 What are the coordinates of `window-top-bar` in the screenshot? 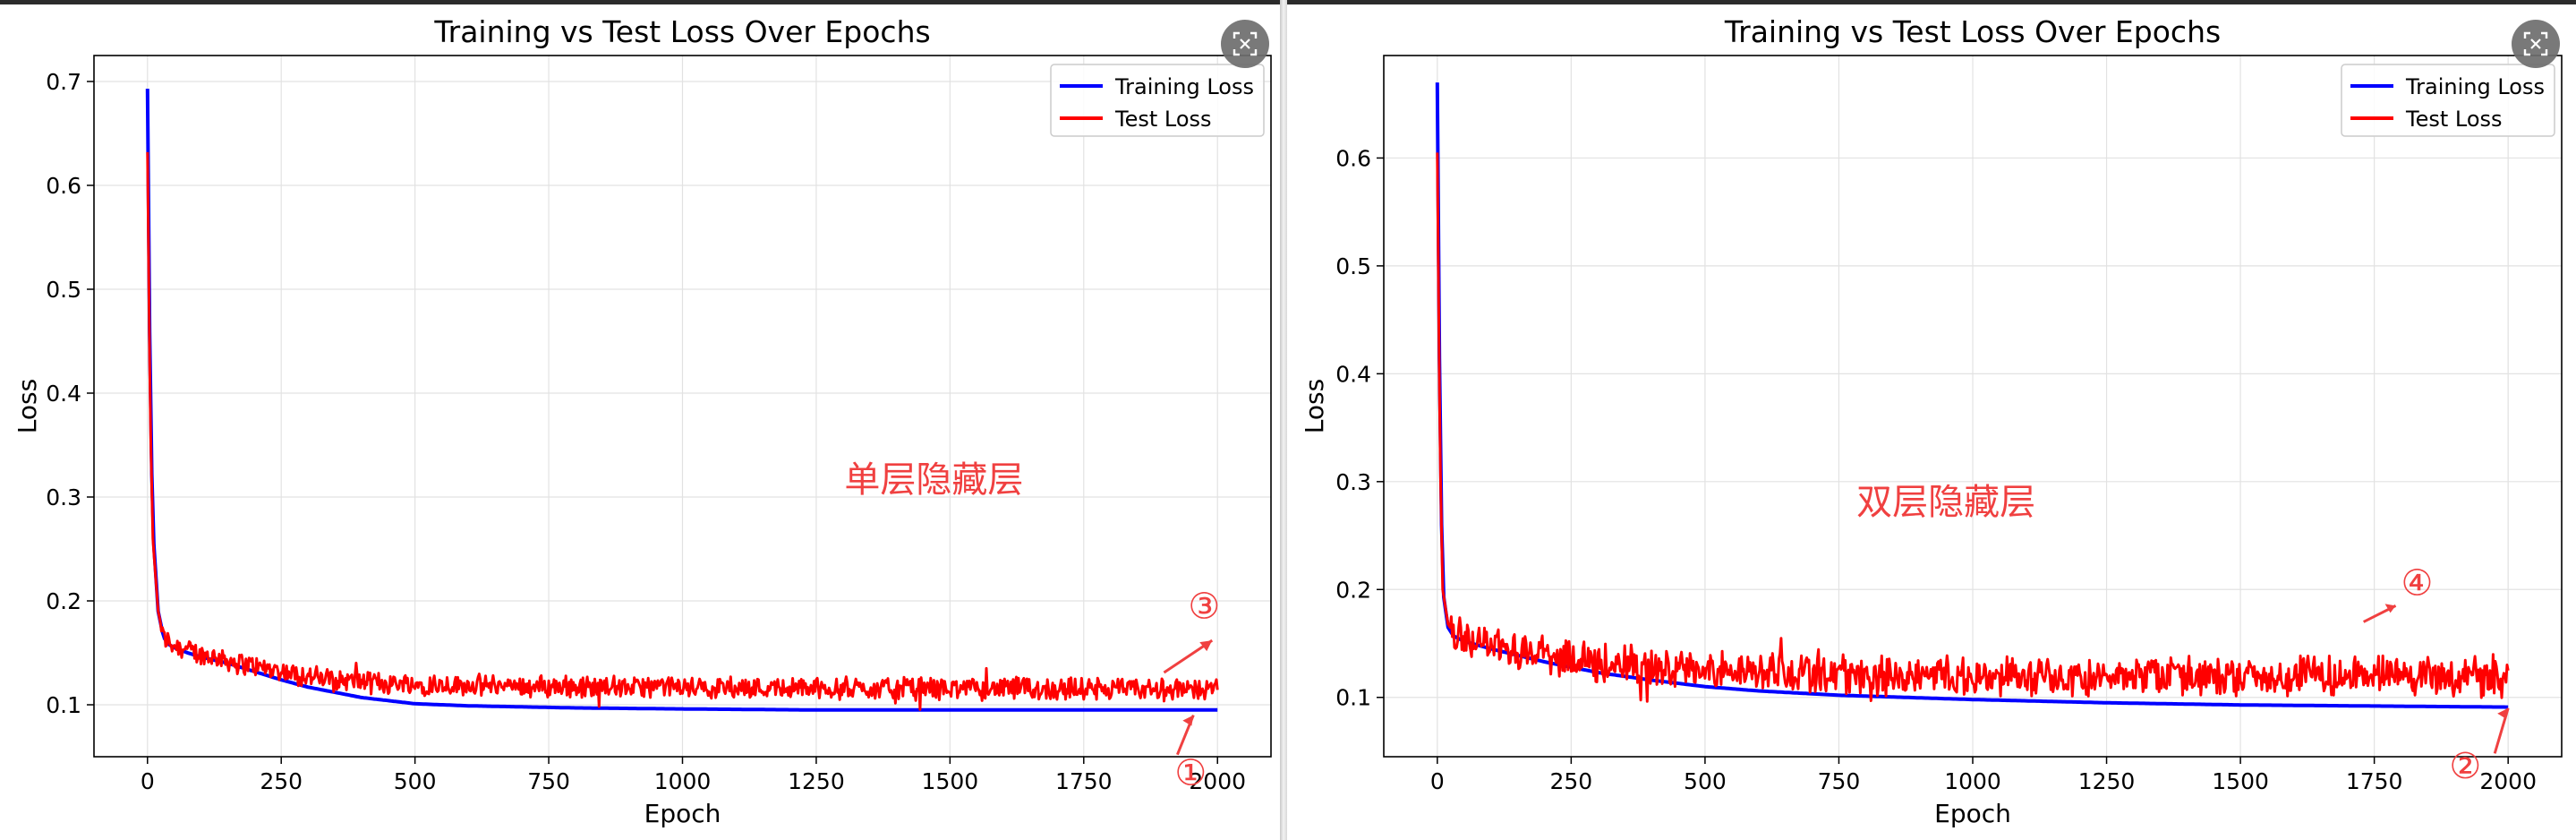 It's located at (1288, 2).